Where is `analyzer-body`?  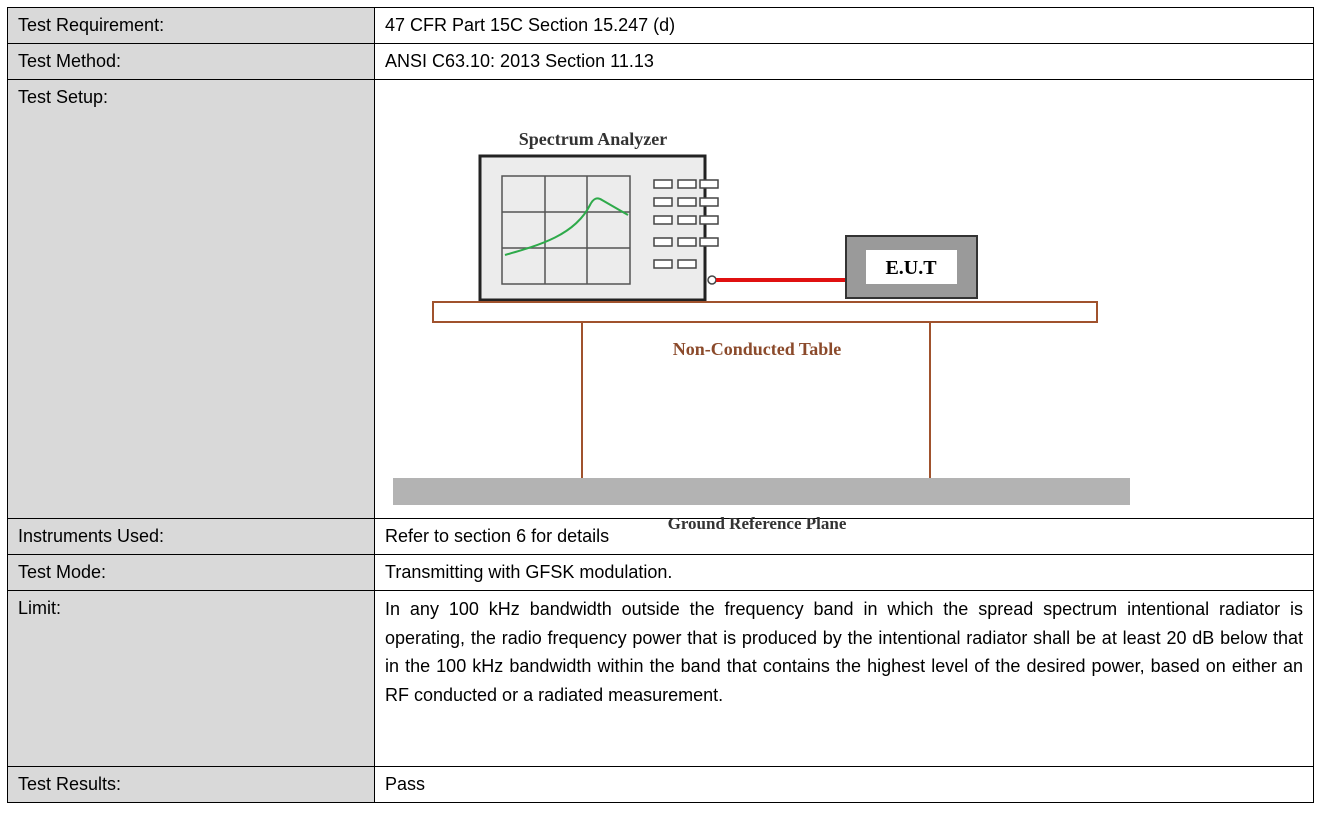 analyzer-body is located at coordinates (592, 228).